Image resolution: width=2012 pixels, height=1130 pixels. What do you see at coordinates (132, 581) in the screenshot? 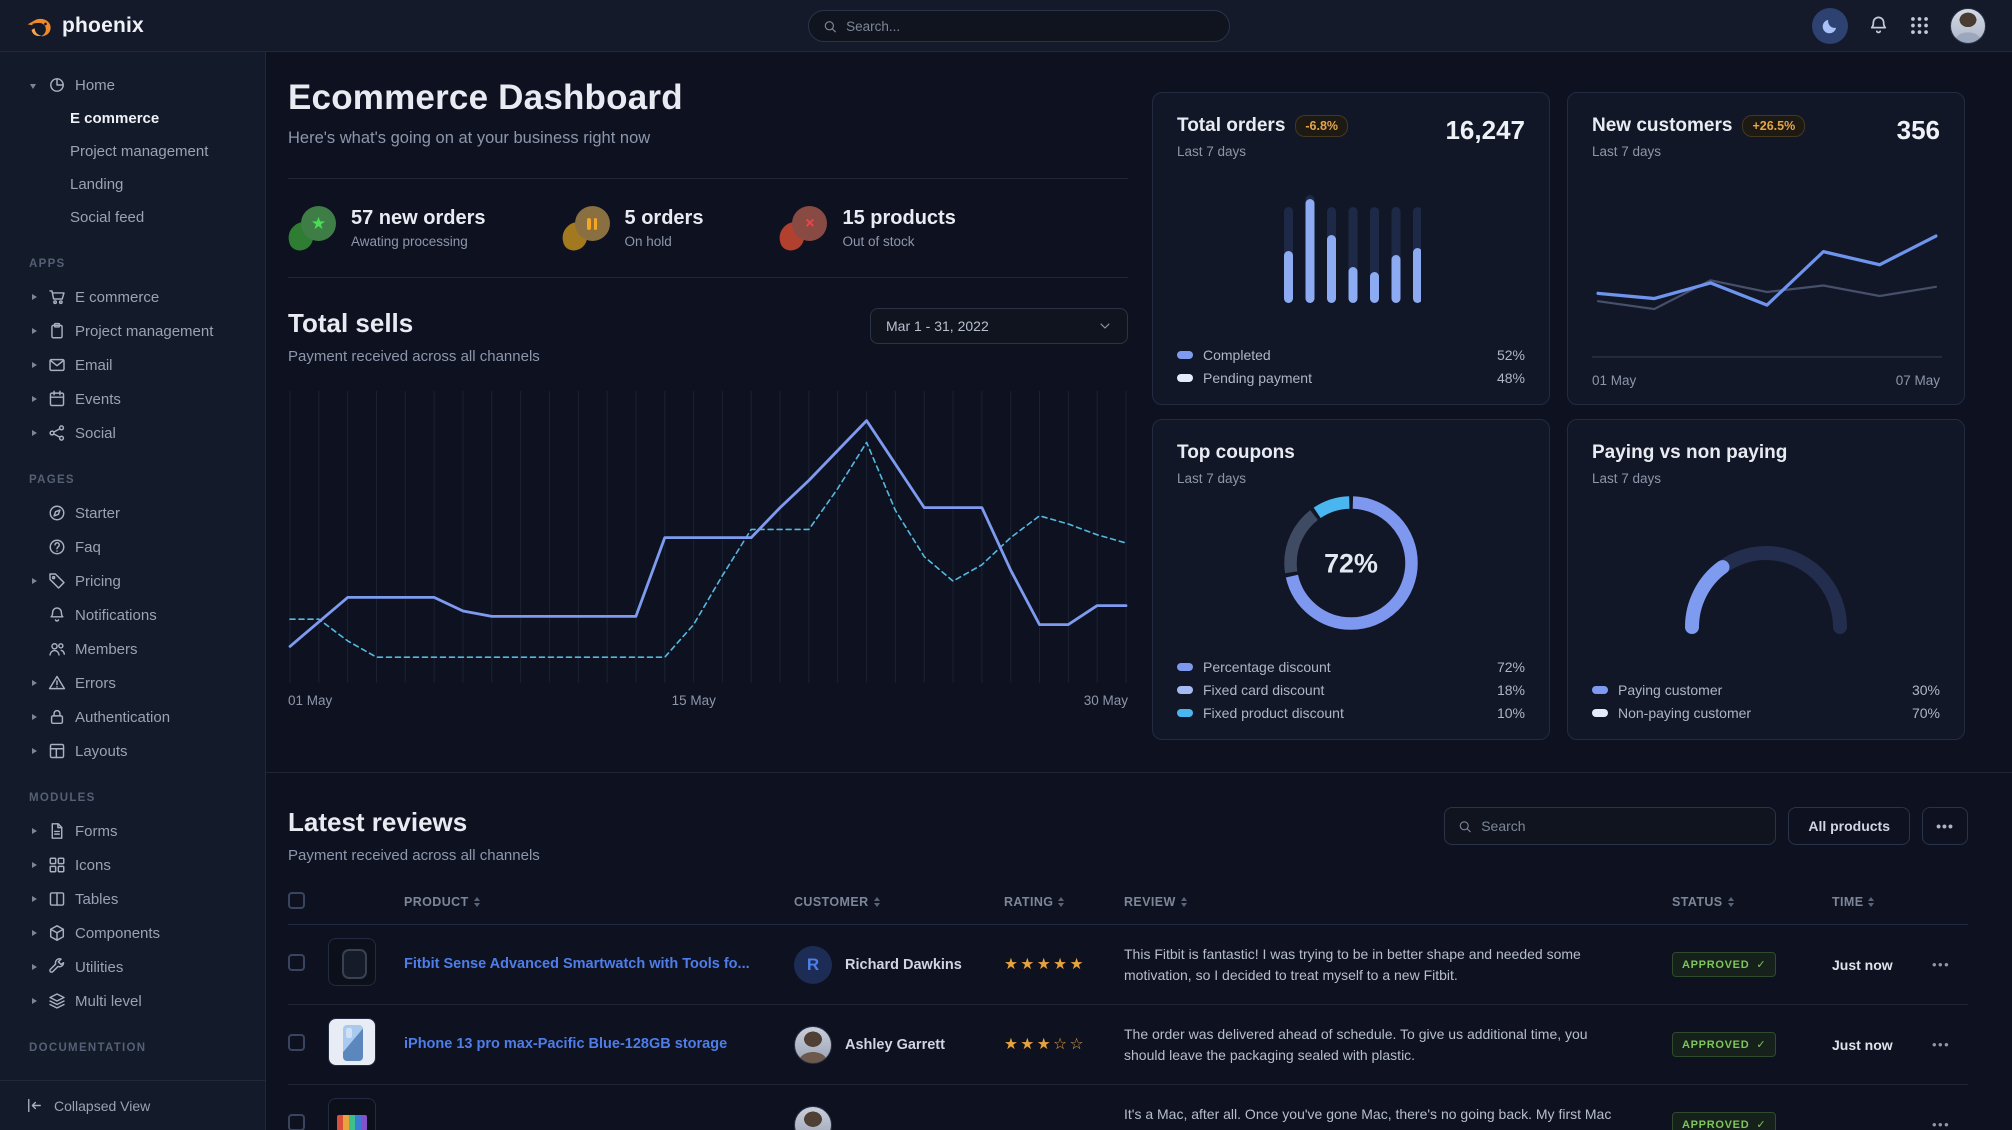
I see `sidebar-item-pricing: Pricing` at bounding box center [132, 581].